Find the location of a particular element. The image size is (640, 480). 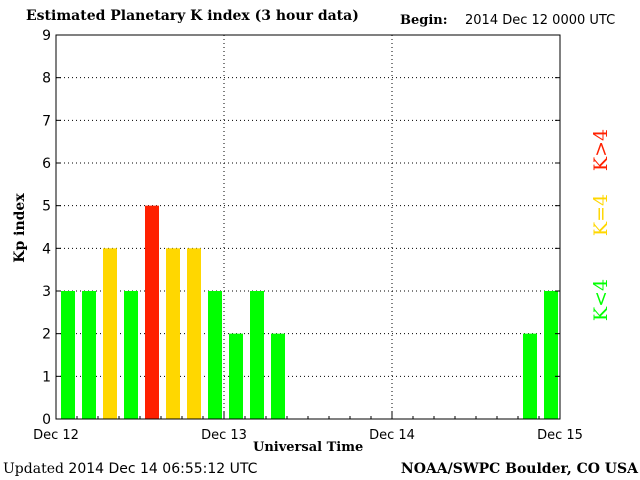

updated-label: Updated is located at coordinates (33, 469).